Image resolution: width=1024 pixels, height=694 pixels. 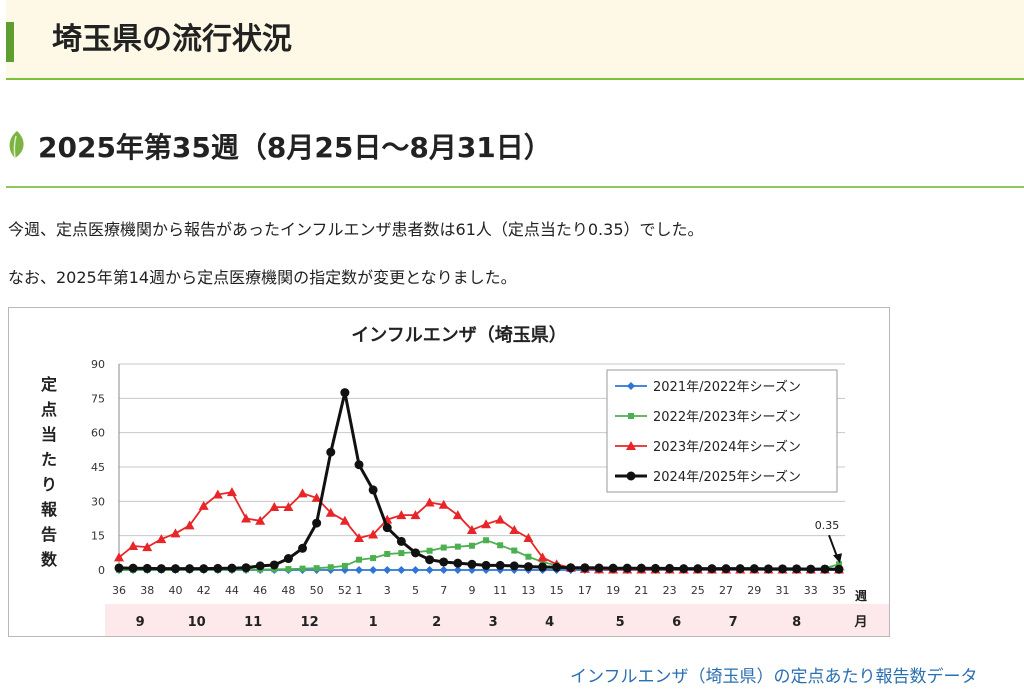 I want to click on annotation-label: 0.35, so click(x=827, y=525).